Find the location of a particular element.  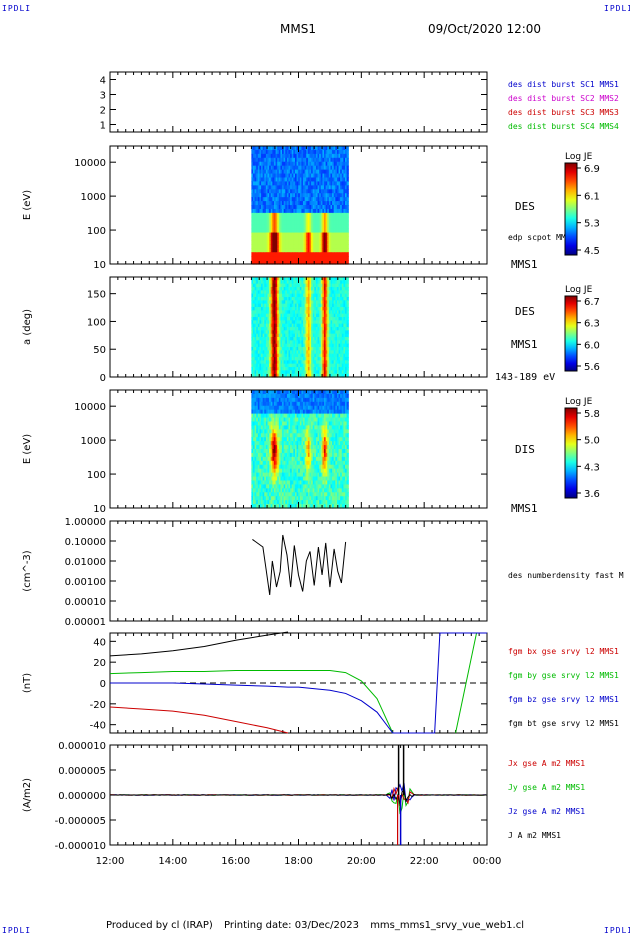

p1-y-tick-label: 3 is located at coordinates (103, 96).